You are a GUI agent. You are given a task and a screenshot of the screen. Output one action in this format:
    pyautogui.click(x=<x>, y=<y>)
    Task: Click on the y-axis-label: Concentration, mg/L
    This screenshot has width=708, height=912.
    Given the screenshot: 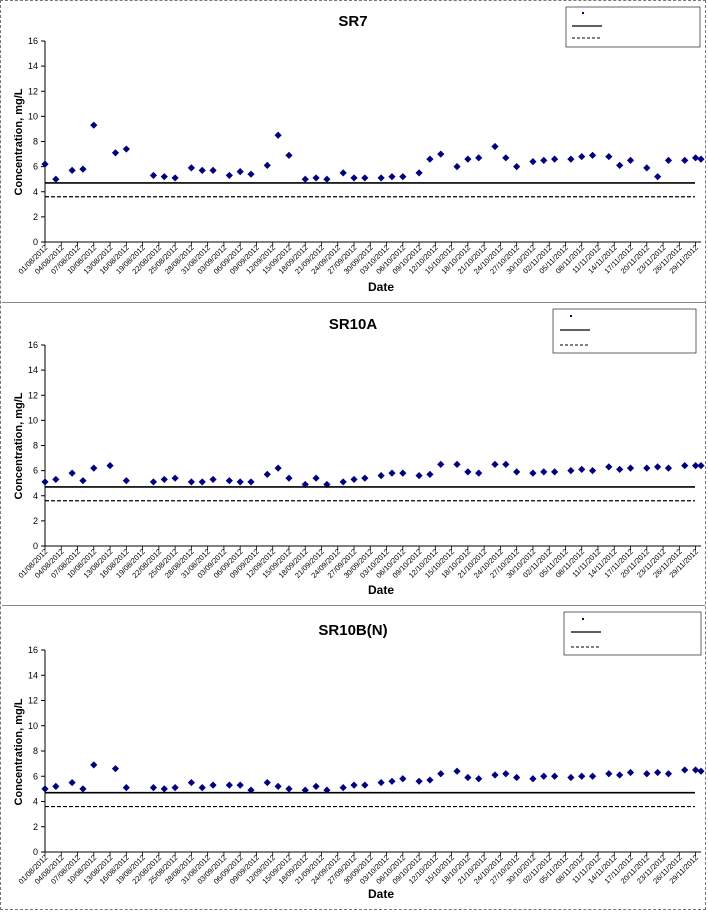 What is the action you would take?
    pyautogui.click(x=19, y=751)
    